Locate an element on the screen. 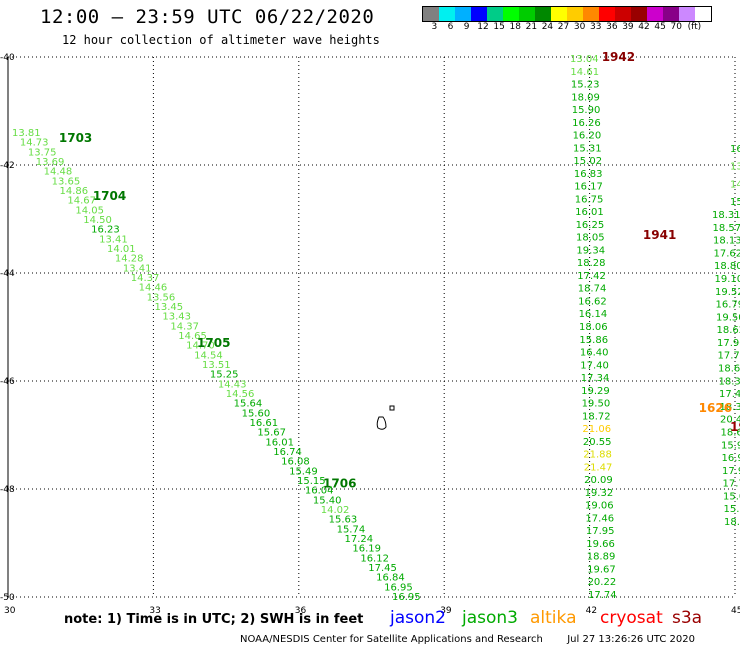 This screenshot has width=740, height=650. wave-height-label: 14.28 is located at coordinates (129, 259).